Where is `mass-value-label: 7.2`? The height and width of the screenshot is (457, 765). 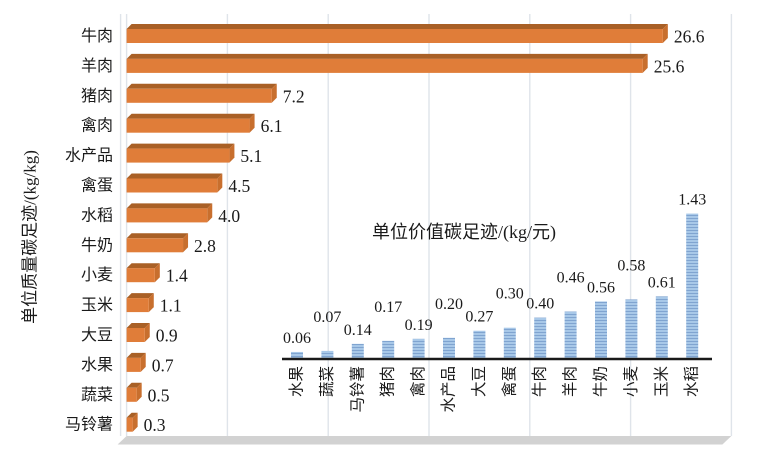
mass-value-label: 7.2 is located at coordinates (294, 96).